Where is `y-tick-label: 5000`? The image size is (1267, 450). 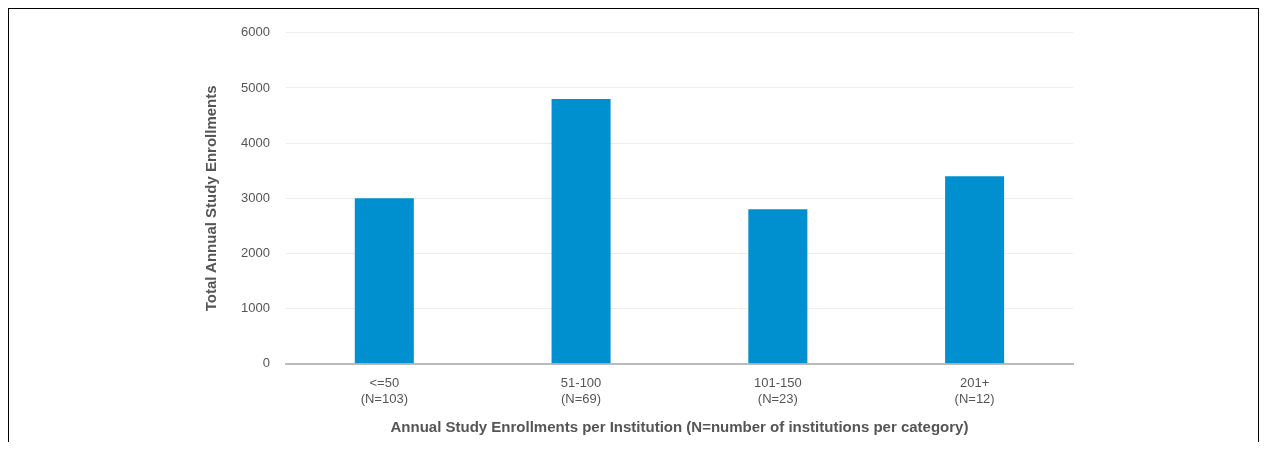
y-tick-label: 5000 is located at coordinates (255, 87).